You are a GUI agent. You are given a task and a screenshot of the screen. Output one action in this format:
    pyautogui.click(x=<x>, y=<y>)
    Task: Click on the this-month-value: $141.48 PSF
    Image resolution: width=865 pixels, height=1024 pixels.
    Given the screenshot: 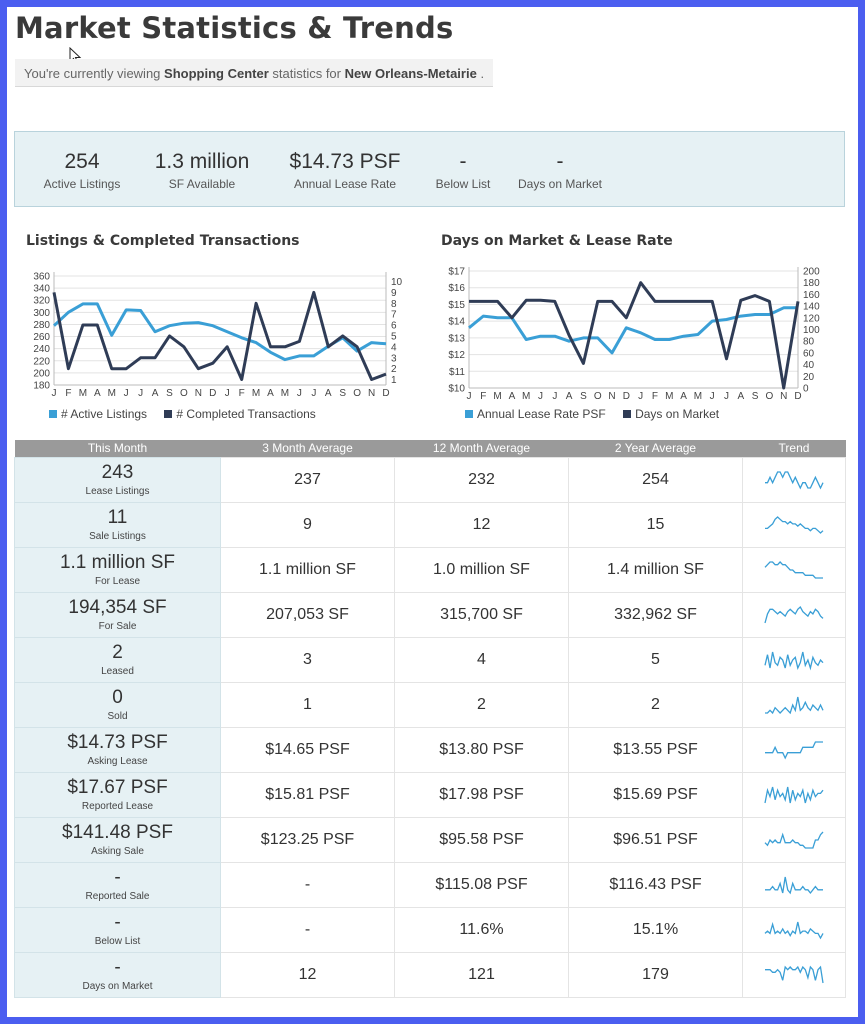 What is the action you would take?
    pyautogui.click(x=117, y=832)
    